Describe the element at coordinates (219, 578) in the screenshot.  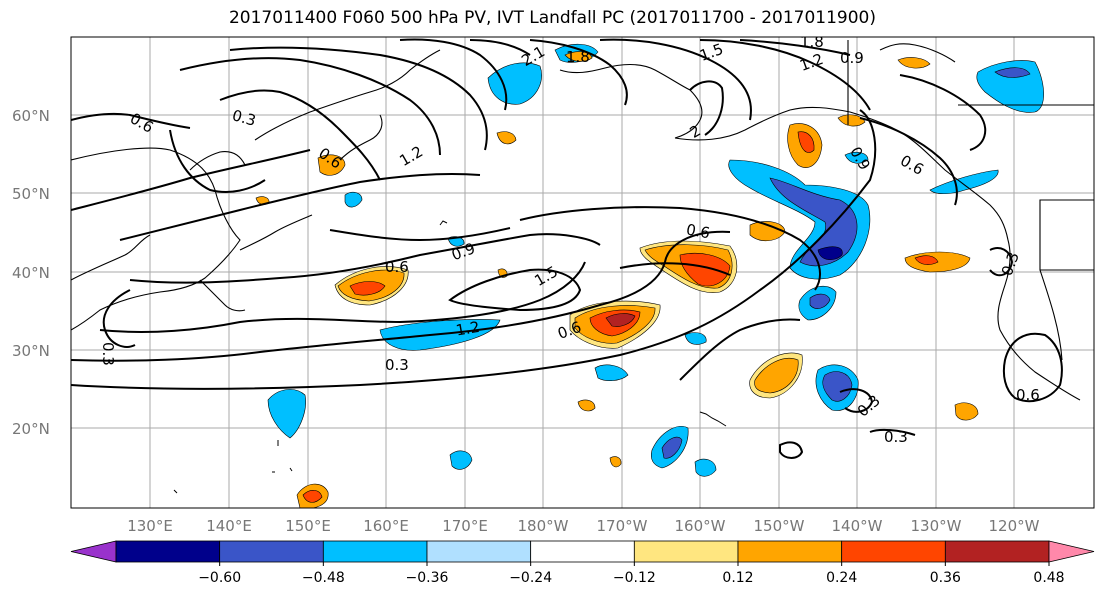
I see `colorbar-tick-label: −0.60` at that location.